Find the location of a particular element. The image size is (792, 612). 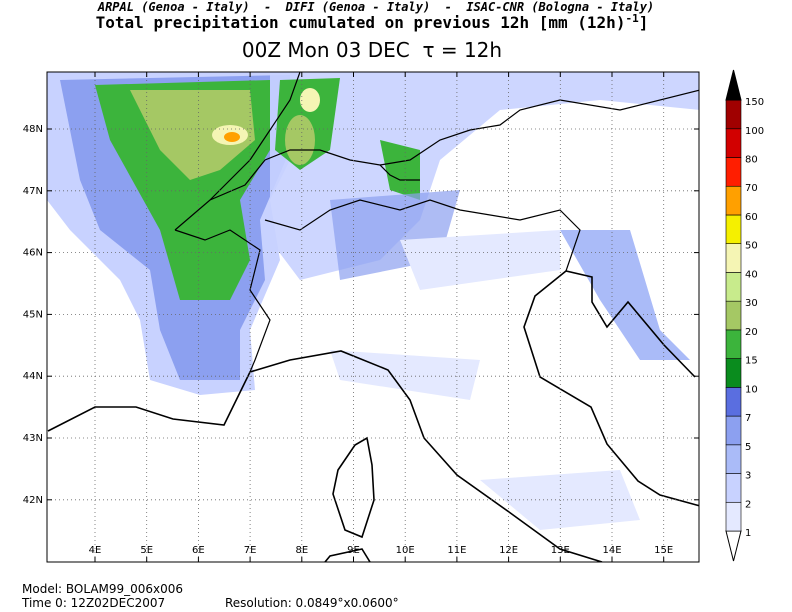

colorbar-label: 15 is located at coordinates (751, 361).